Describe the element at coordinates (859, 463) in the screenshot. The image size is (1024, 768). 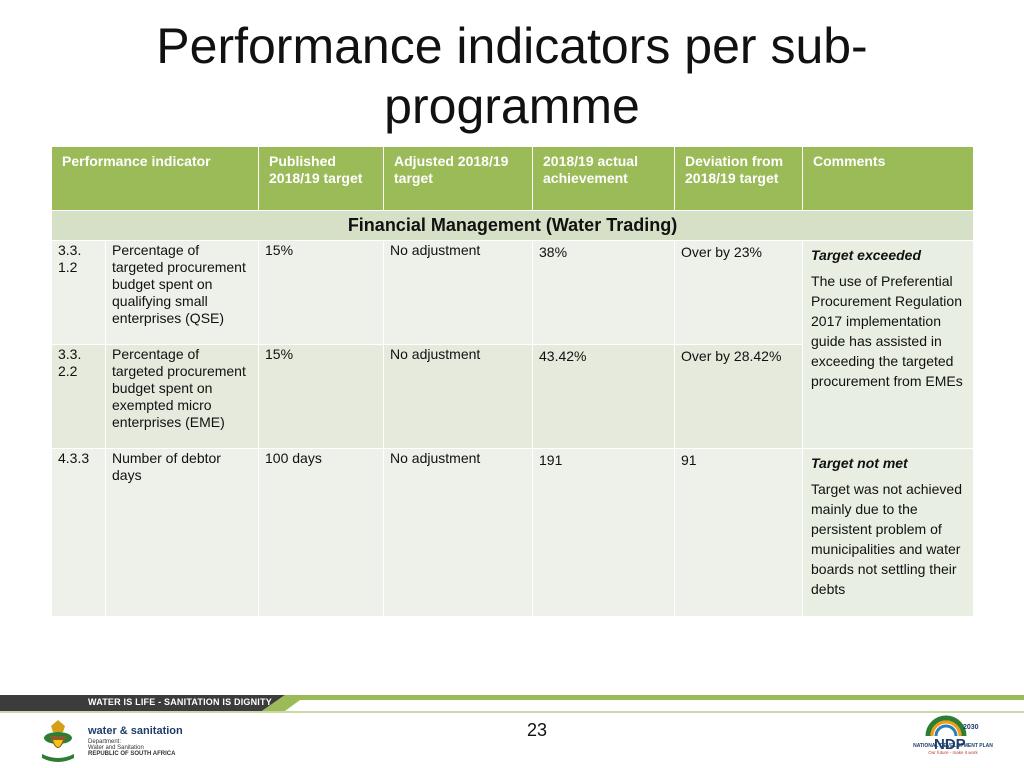
I see `comment-heading: Target not met` at that location.